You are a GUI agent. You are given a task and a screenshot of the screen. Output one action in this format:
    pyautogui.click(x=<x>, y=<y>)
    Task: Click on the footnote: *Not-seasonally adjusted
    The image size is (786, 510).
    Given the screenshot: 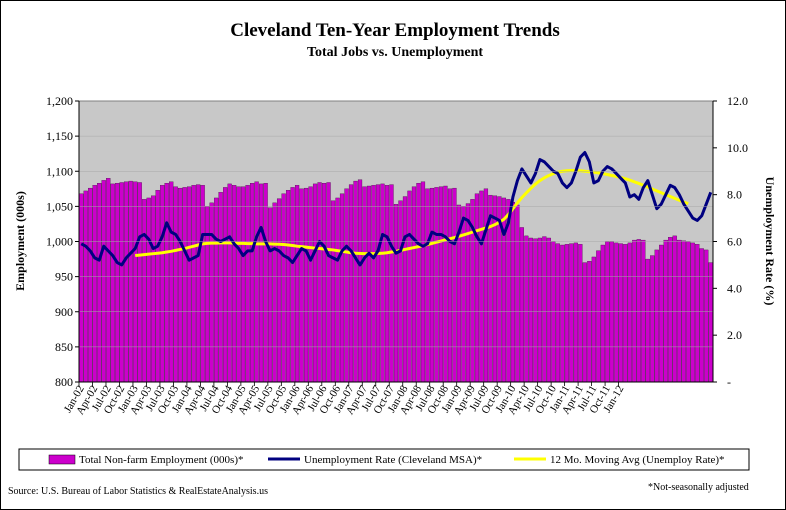 What is the action you would take?
    pyautogui.click(x=698, y=487)
    